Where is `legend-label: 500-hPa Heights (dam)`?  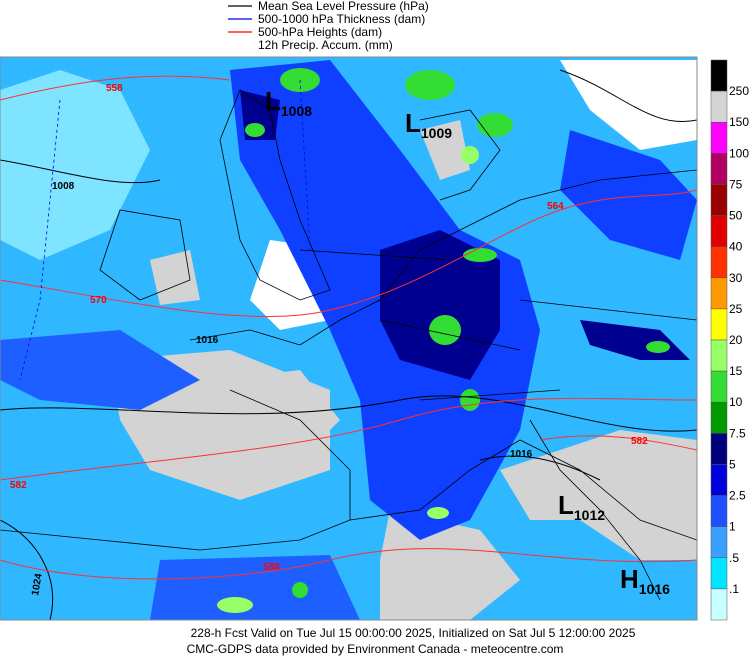
legend-label: 500-hPa Heights (dam) is located at coordinates (320, 32).